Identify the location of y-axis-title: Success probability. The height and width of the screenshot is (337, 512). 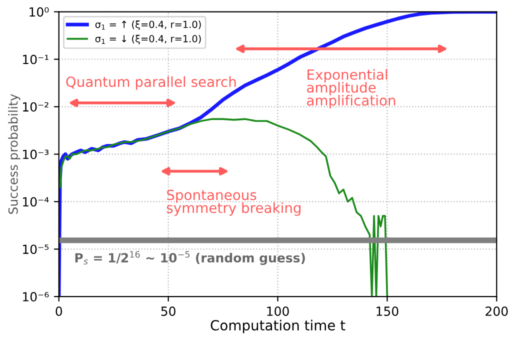
(14, 154).